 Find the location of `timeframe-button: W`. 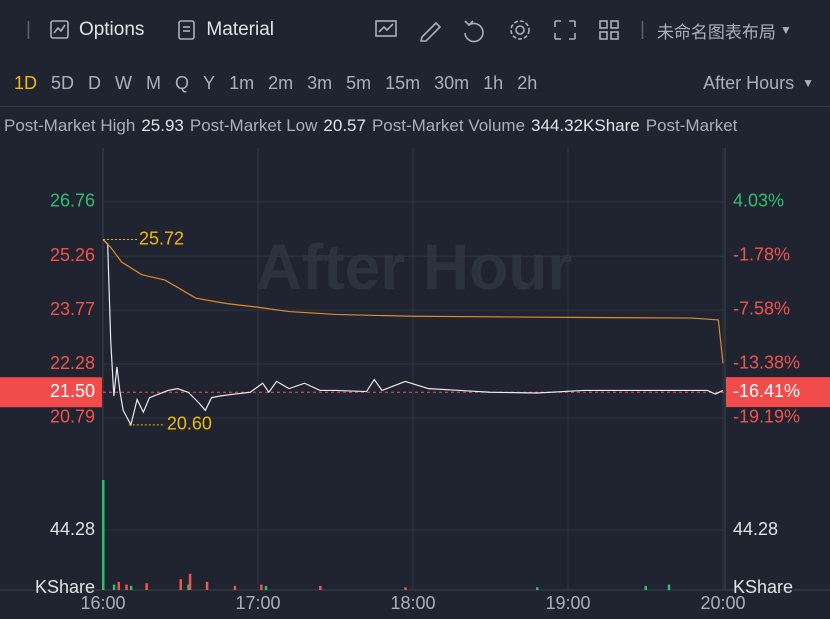

timeframe-button: W is located at coordinates (124, 82).